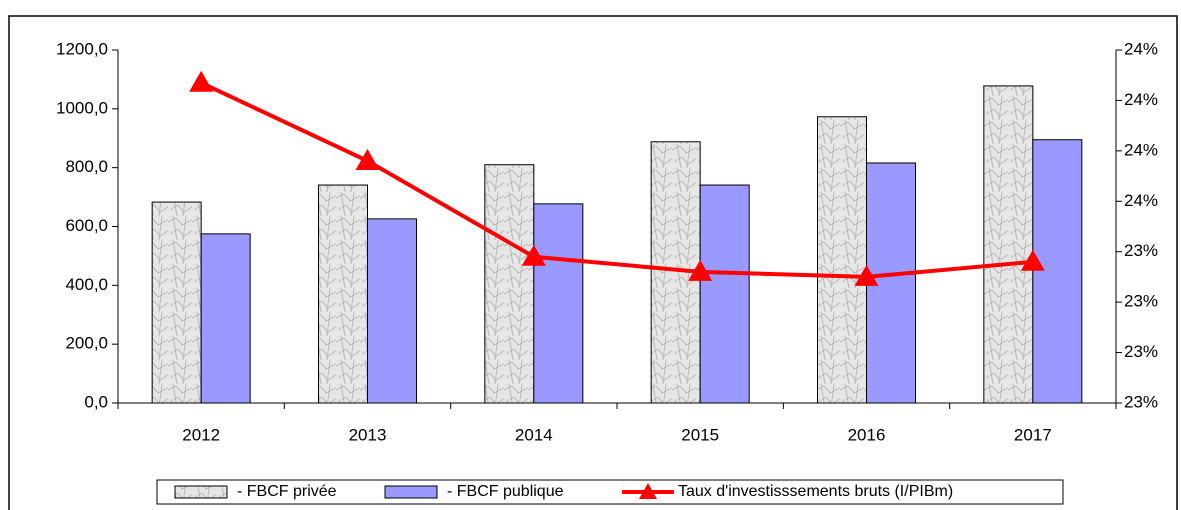 This screenshot has width=1181, height=510. What do you see at coordinates (648, 491) in the screenshot?
I see `legend-marker` at bounding box center [648, 491].